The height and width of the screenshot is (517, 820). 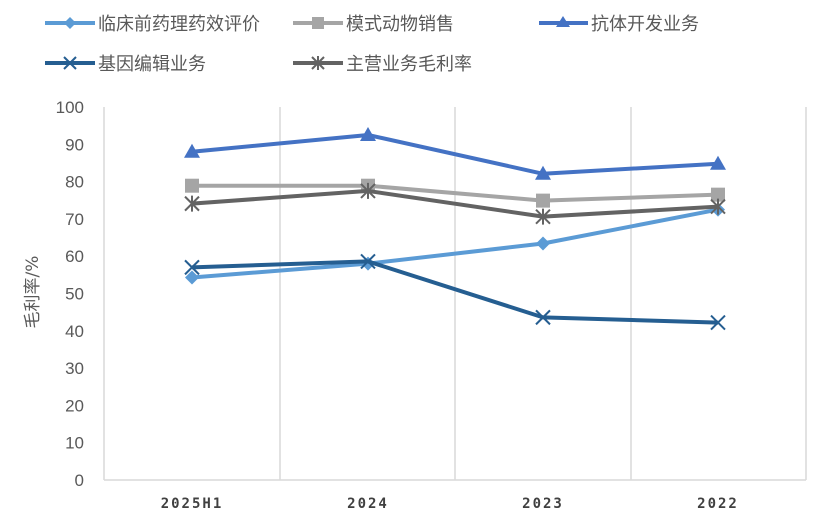 What do you see at coordinates (455, 153) in the screenshot?
I see `series-triangle` at bounding box center [455, 153].